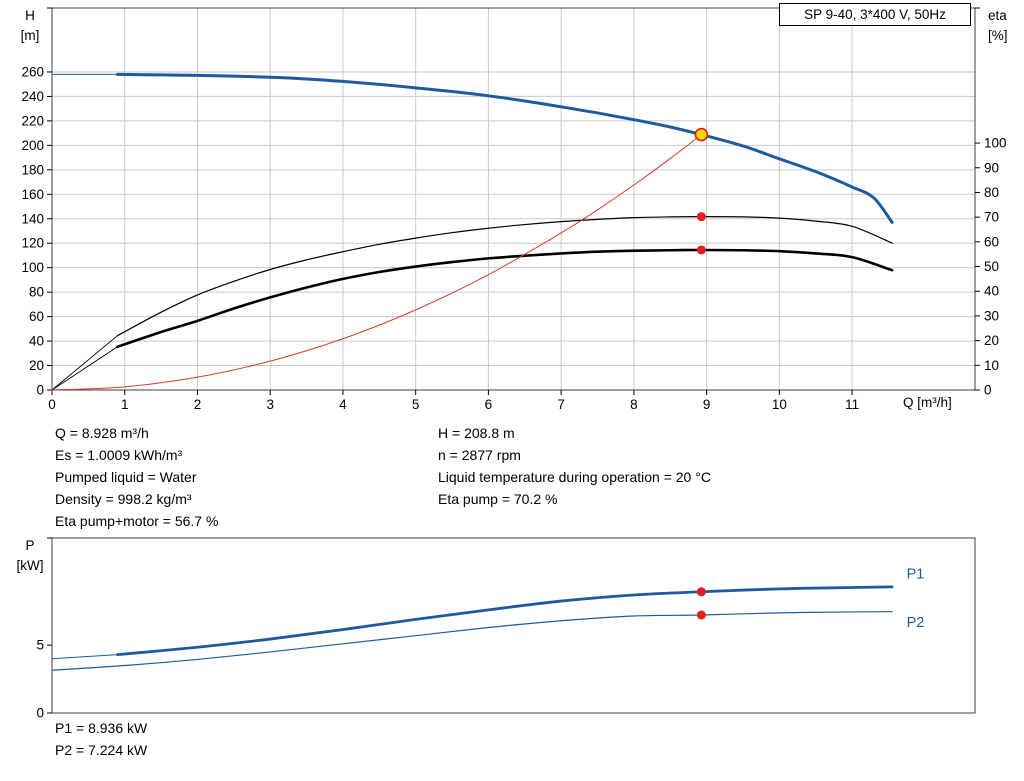  I want to click on eta-pump-lead, so click(84, 363).